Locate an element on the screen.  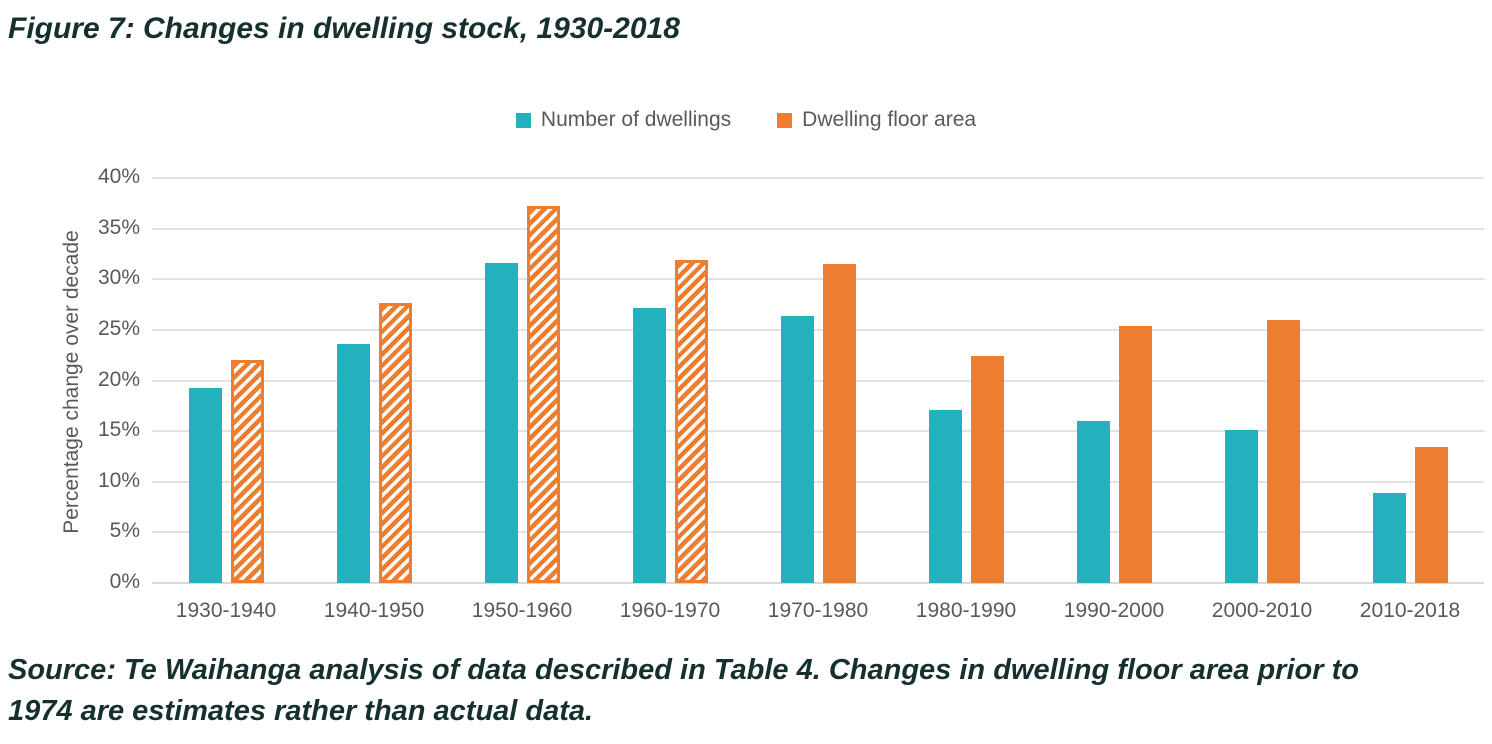
bar-dwelling-floor-area-2000-2010 is located at coordinates (1283, 451).